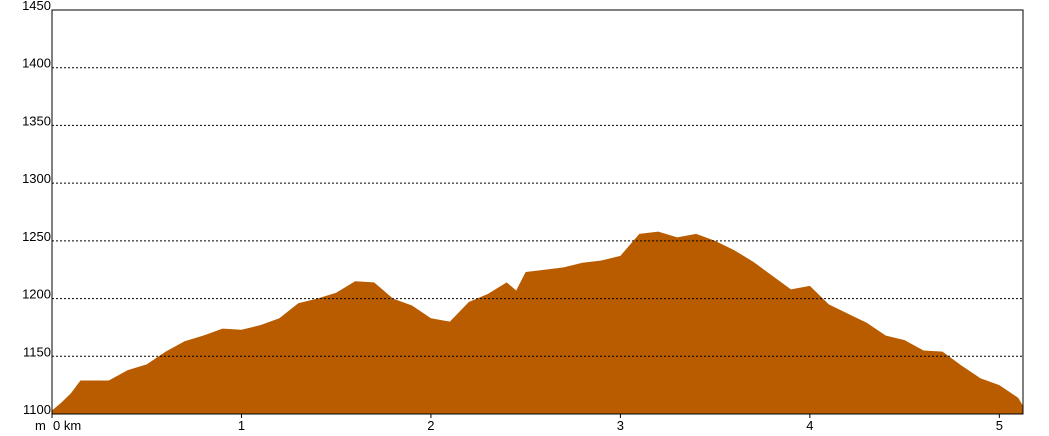 The width and height of the screenshot is (1049, 436). What do you see at coordinates (67, 425) in the screenshot?
I see `x-tick-label: 0 km` at bounding box center [67, 425].